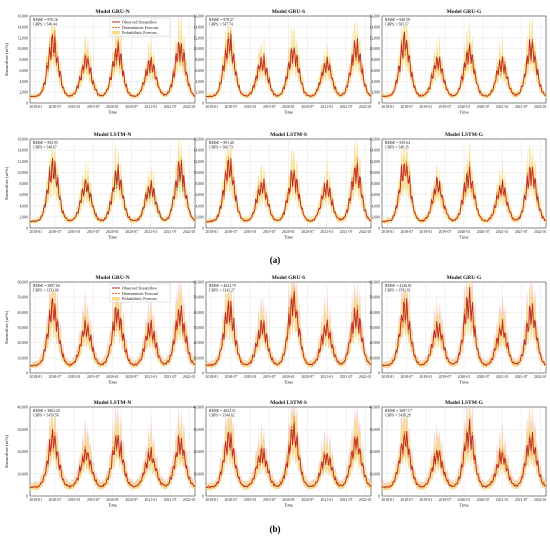  I want to click on metric-label: RMSE = 940.59, so click(397, 20).